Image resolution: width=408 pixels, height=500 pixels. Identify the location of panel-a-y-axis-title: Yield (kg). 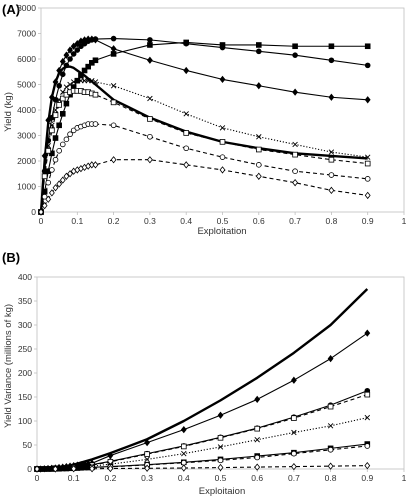
(8, 112).